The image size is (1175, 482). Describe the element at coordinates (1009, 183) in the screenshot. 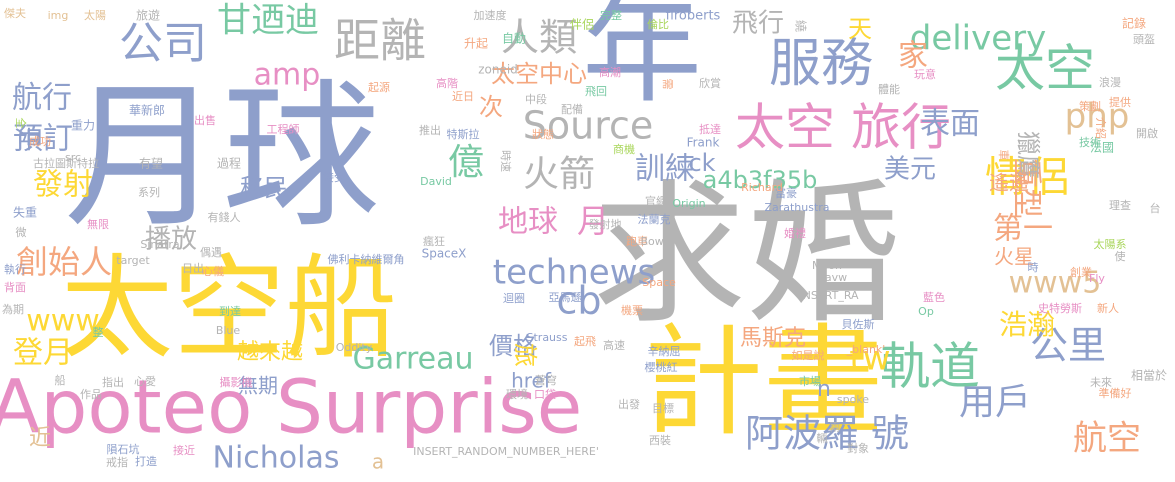

I see `cloud-word: 遙遙` at that location.